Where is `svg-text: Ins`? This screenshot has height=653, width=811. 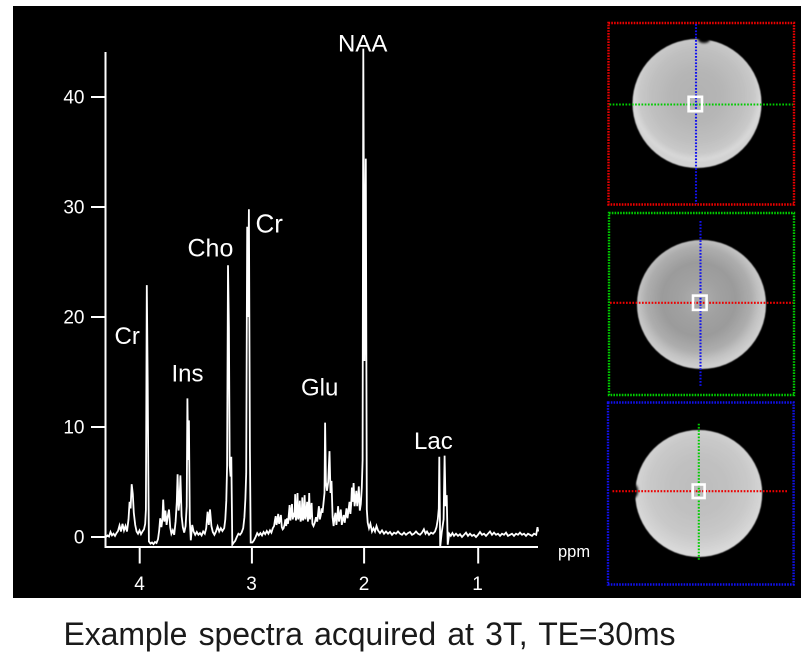 svg-text: Ins is located at coordinates (188, 374).